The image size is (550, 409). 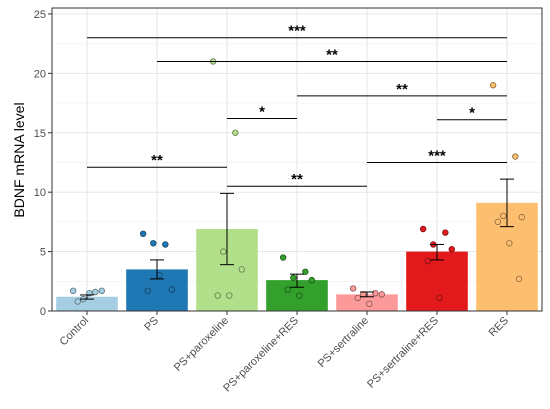 What do you see at coordinates (40, 15) in the screenshot?
I see `y-tick-label: 25` at bounding box center [40, 15].